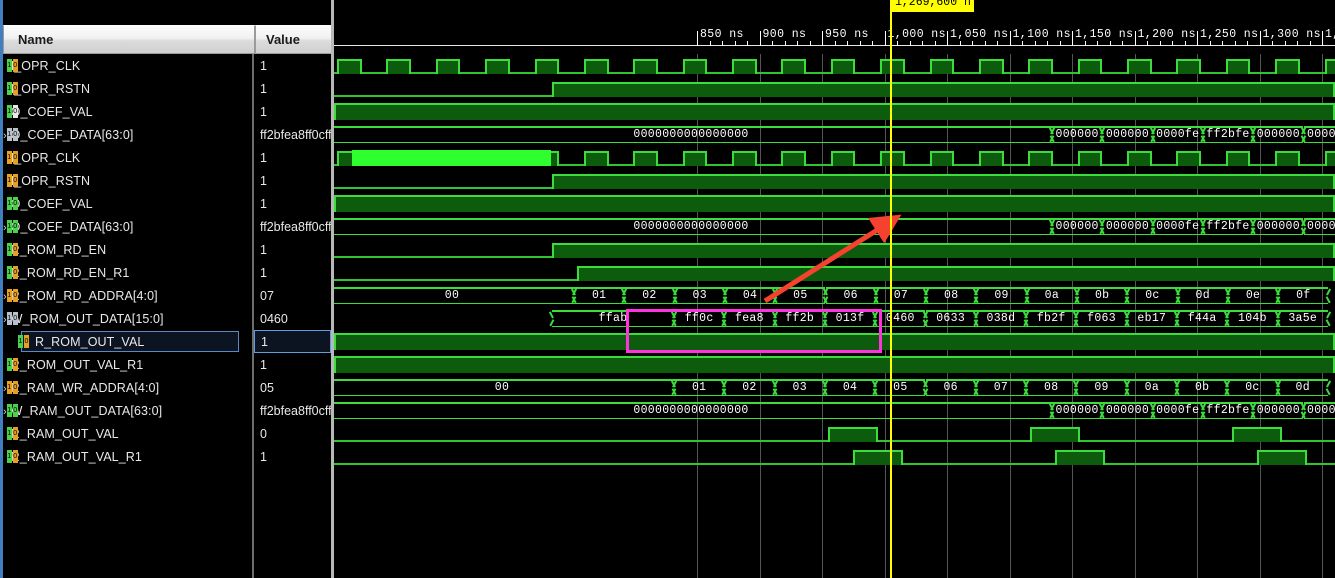  I want to click on signal-high-fill, so click(834, 342).